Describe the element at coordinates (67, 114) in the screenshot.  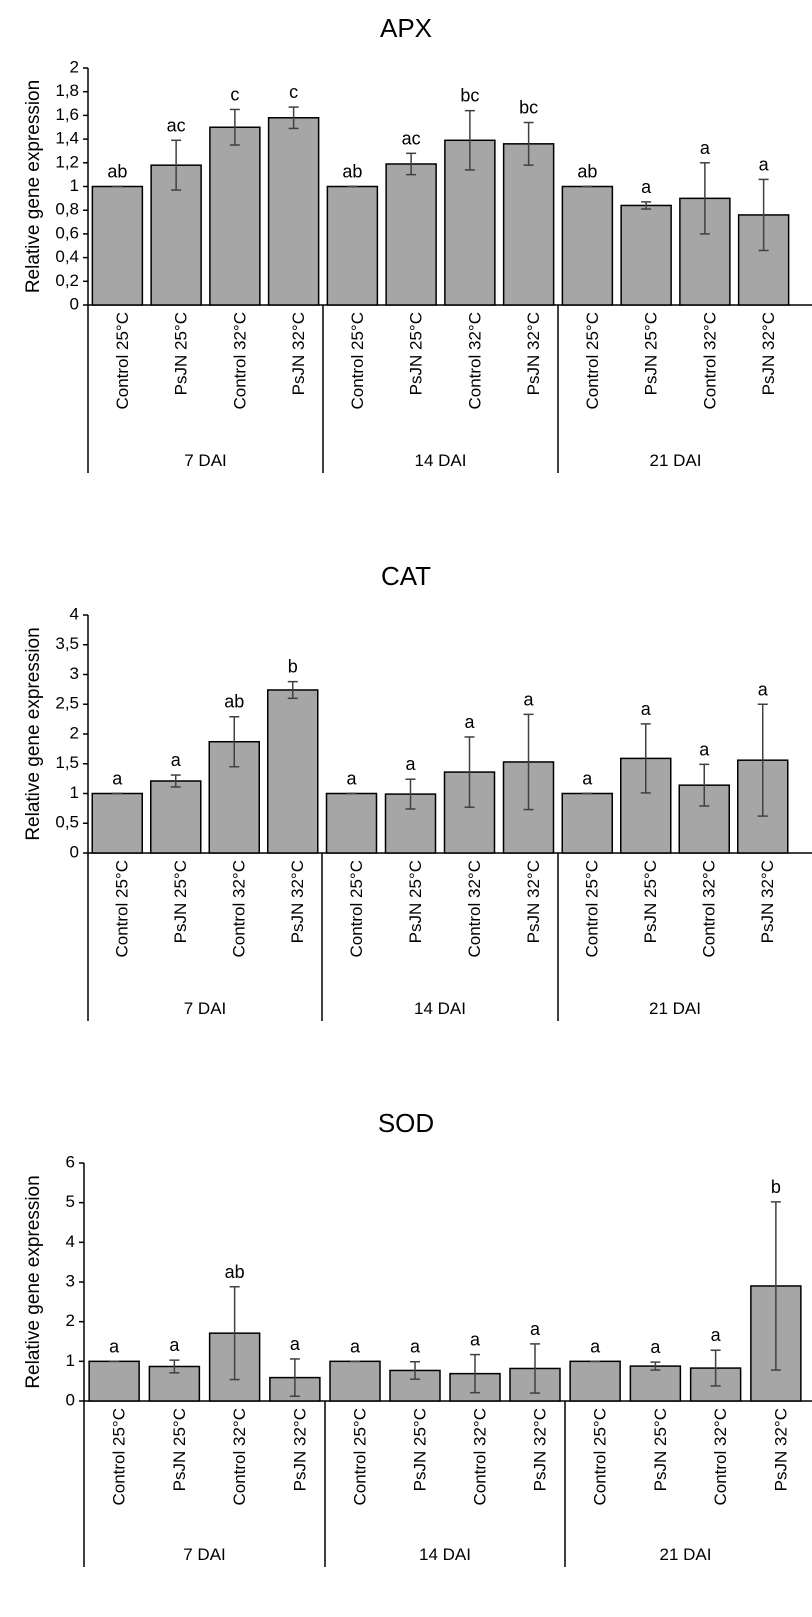
I see `y-tick-label: 1,6` at that location.